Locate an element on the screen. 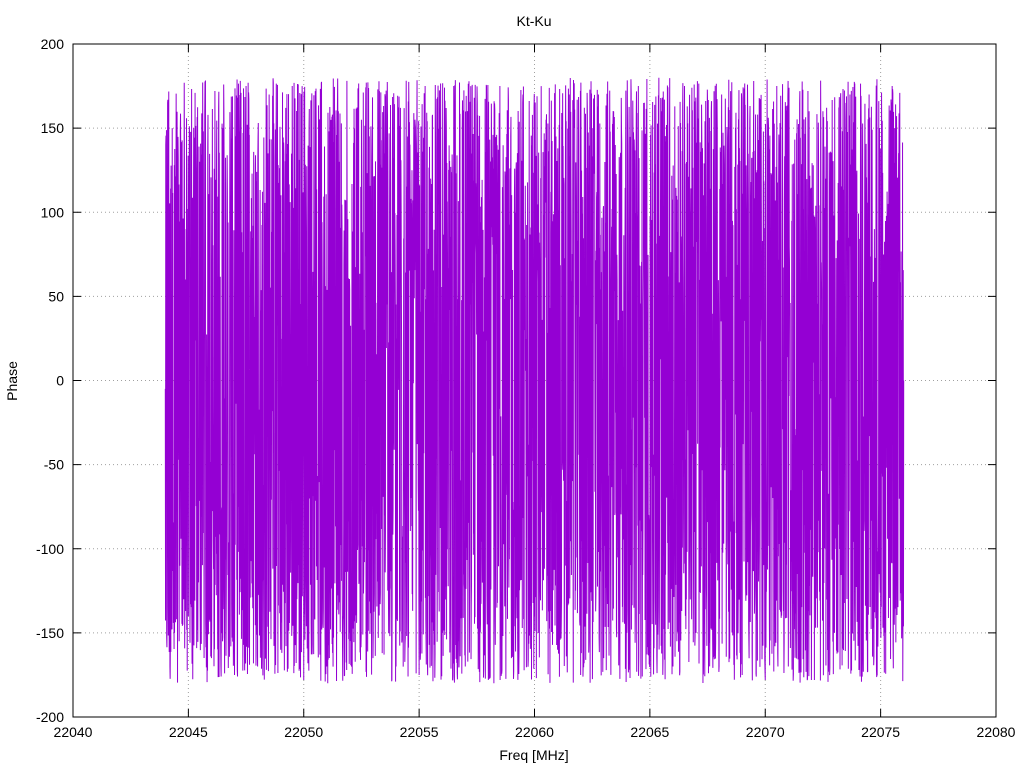 This screenshot has width=1024, height=768. y-tick-label: -100 is located at coordinates (50, 549).